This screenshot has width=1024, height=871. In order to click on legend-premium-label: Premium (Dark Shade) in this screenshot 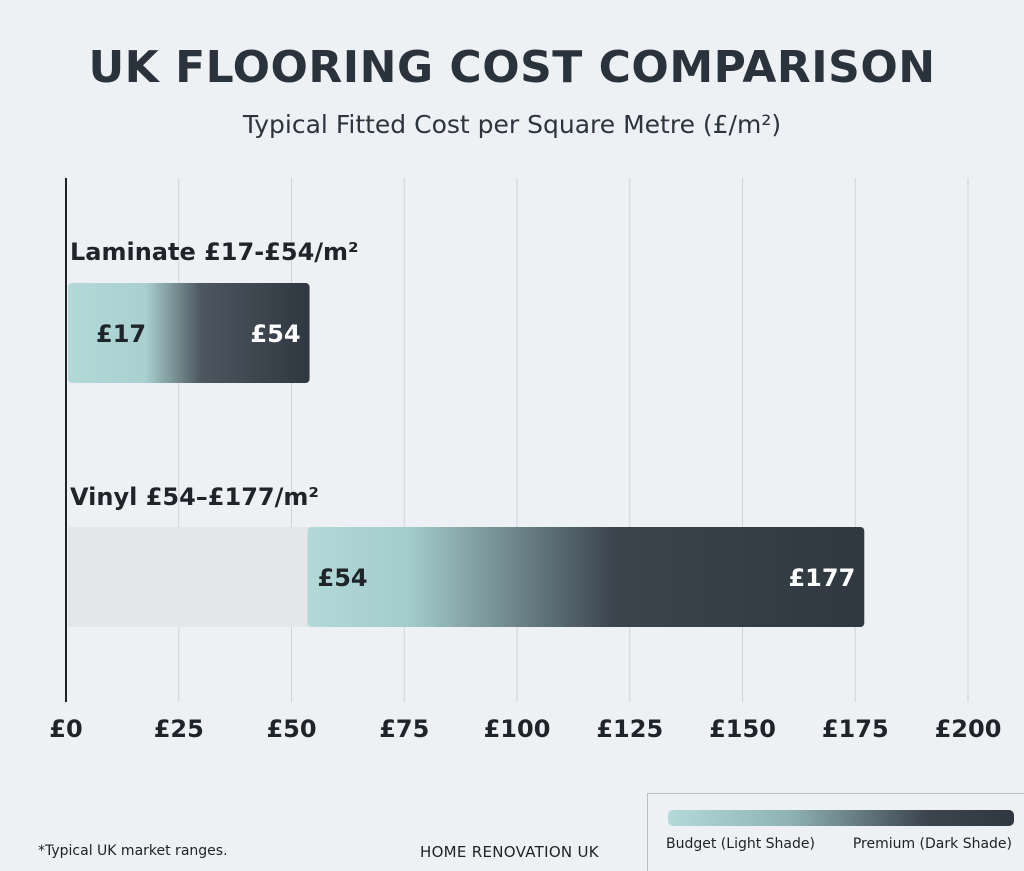, I will do `click(932, 844)`.